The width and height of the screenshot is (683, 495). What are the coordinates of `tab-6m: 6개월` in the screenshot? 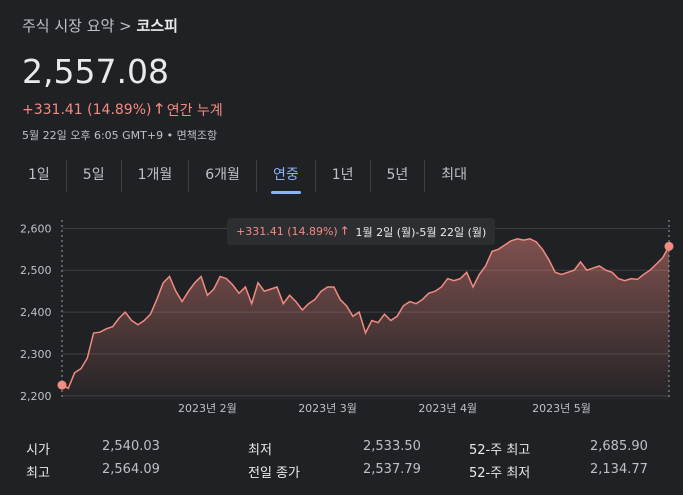 It's located at (222, 176).